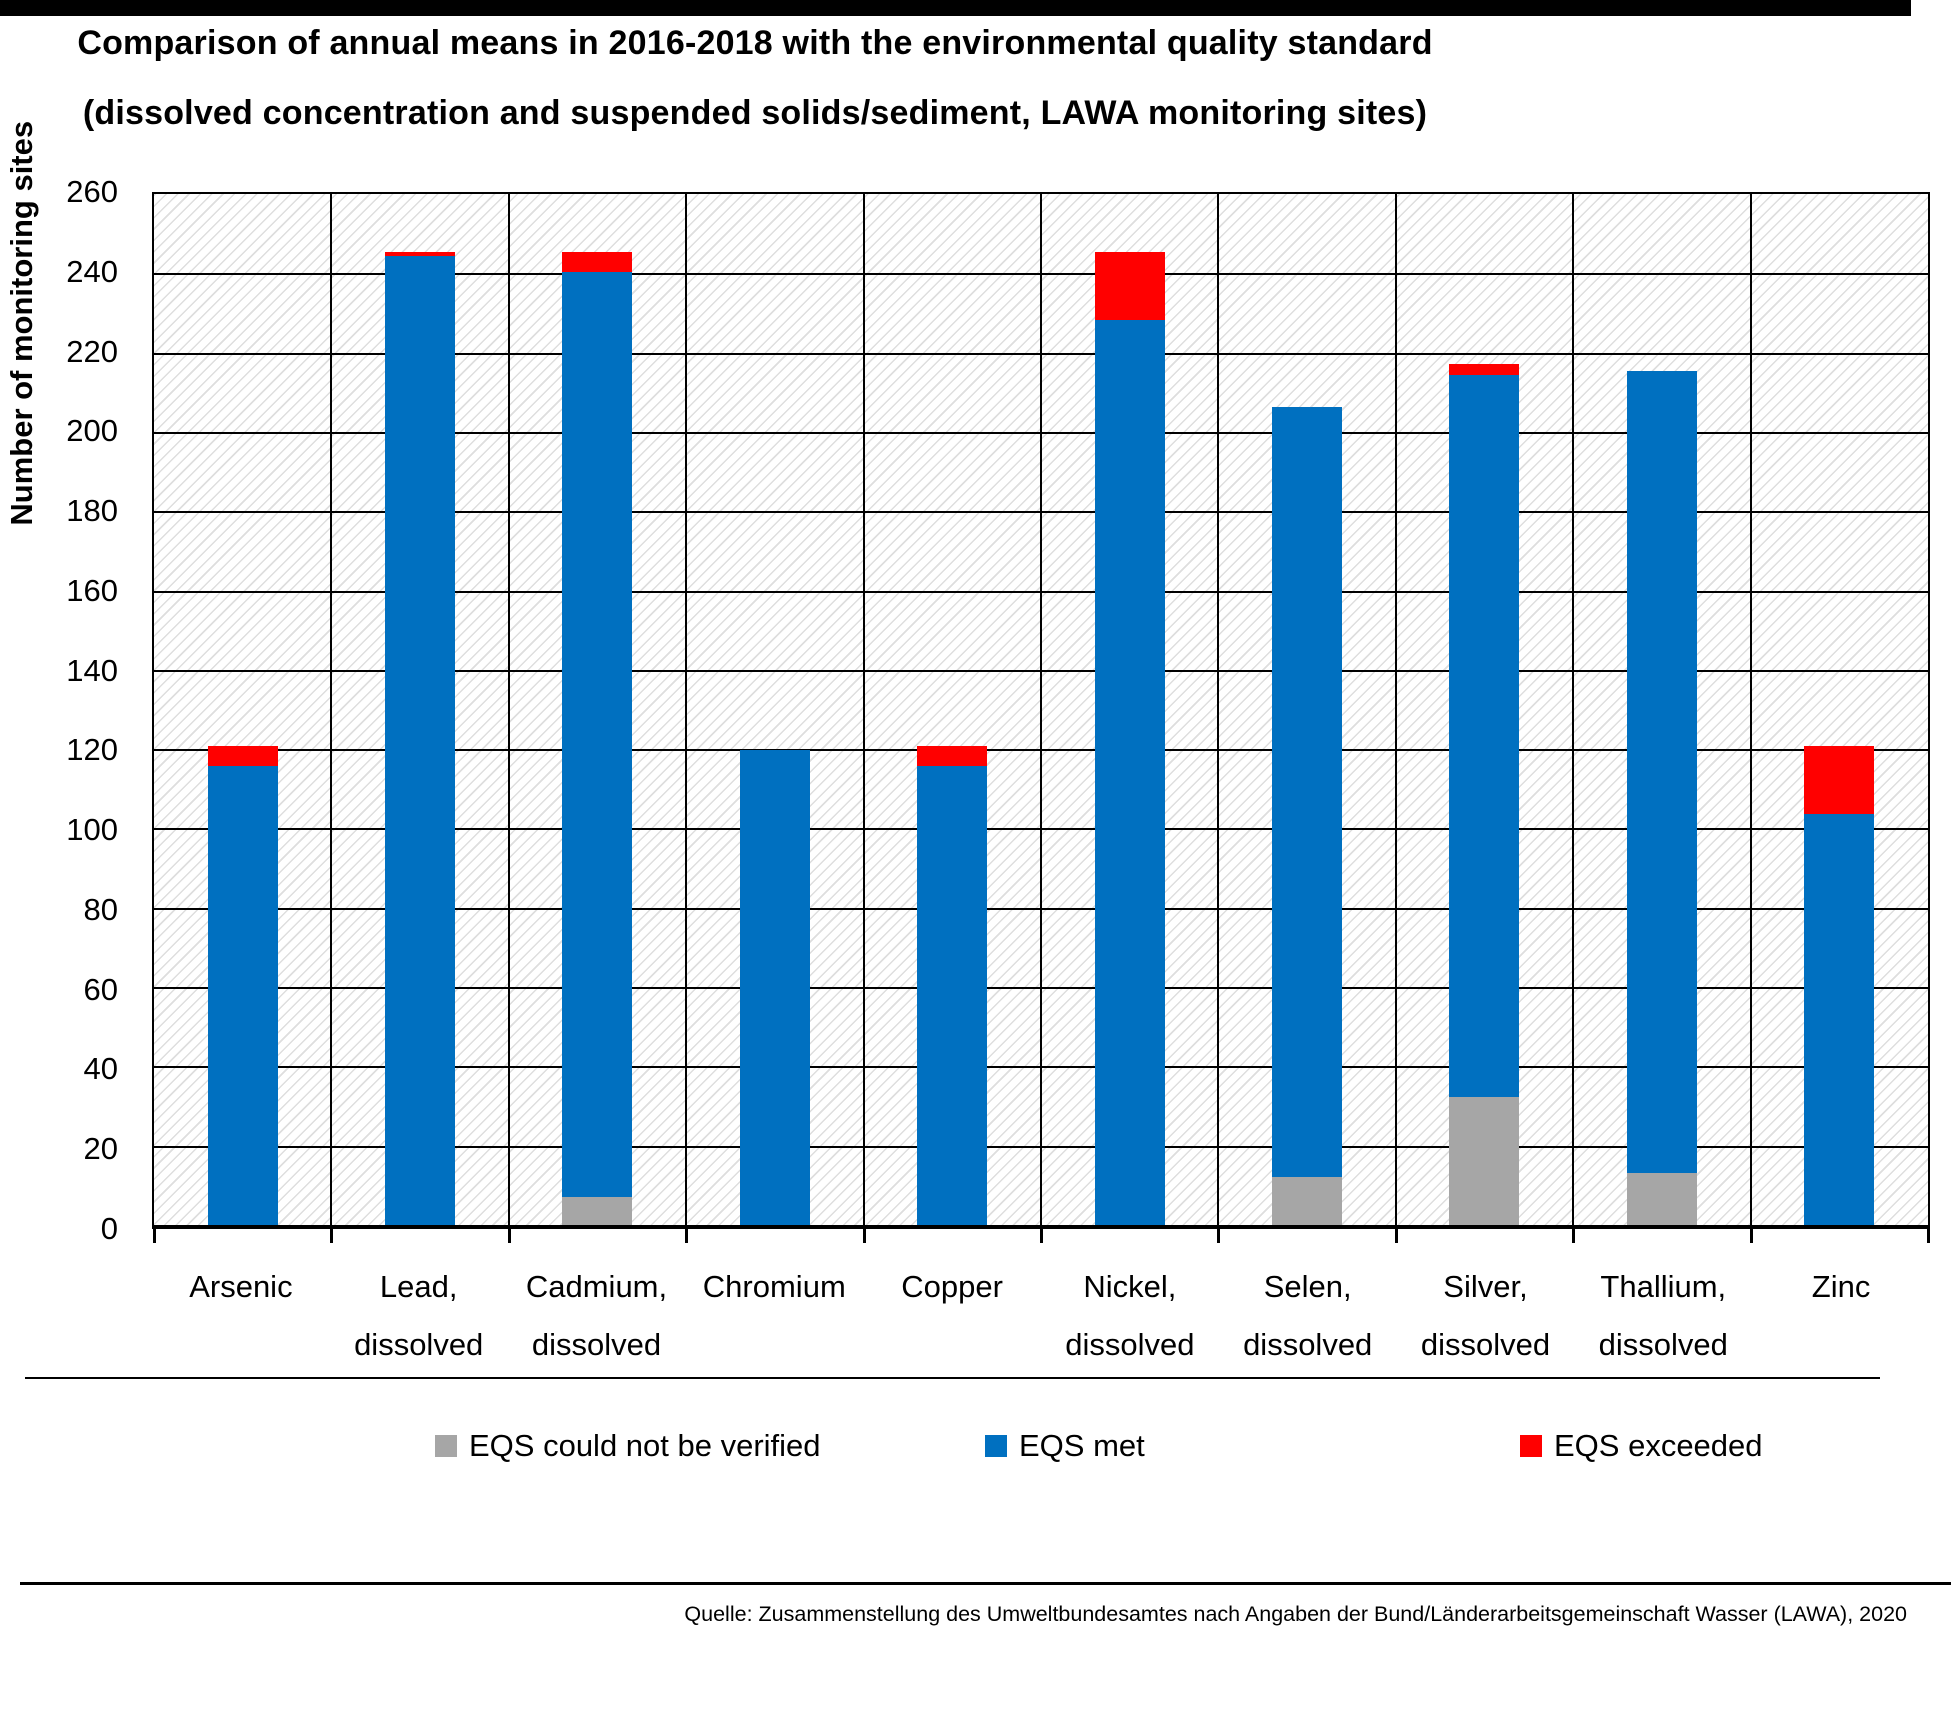 This screenshot has height=1723, width=1951. What do you see at coordinates (1663, 1315) in the screenshot?
I see `x-category-label-thallium: Thallium, dissolved` at bounding box center [1663, 1315].